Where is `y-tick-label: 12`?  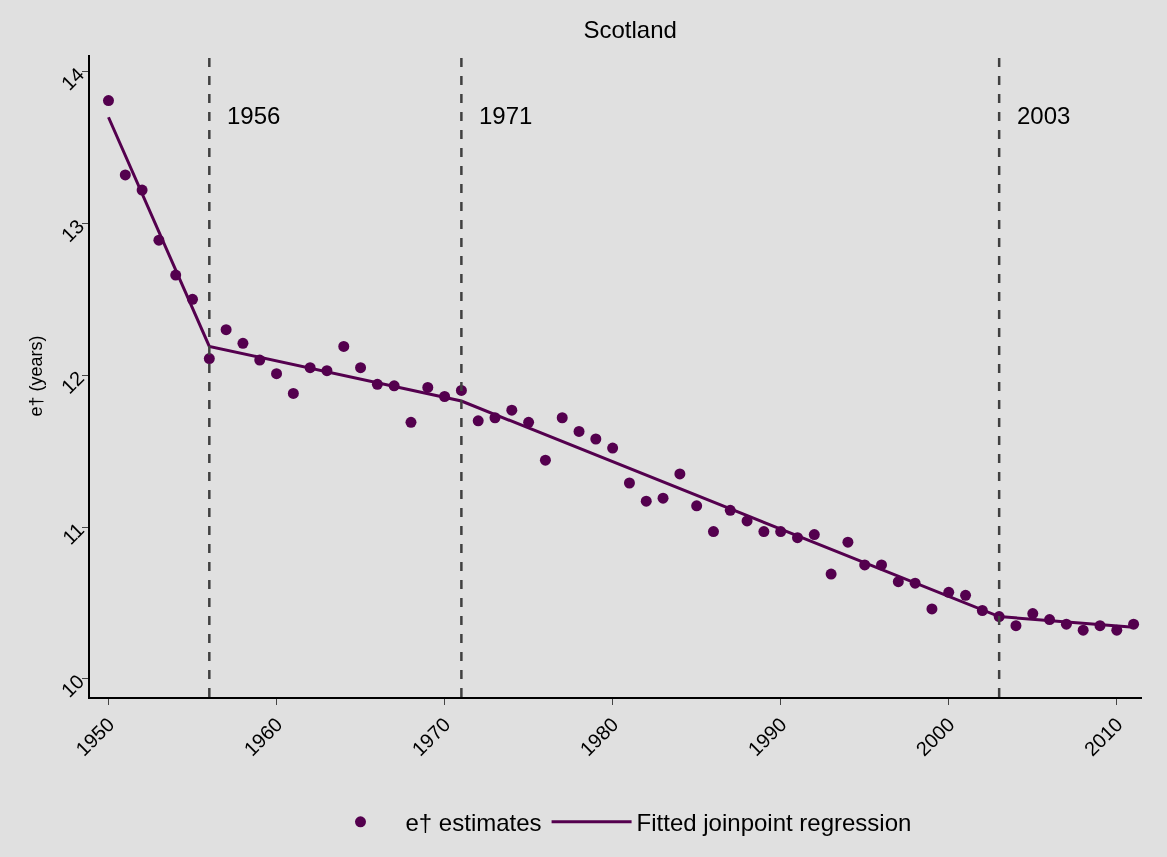 y-tick-label: 12 is located at coordinates (72, 382).